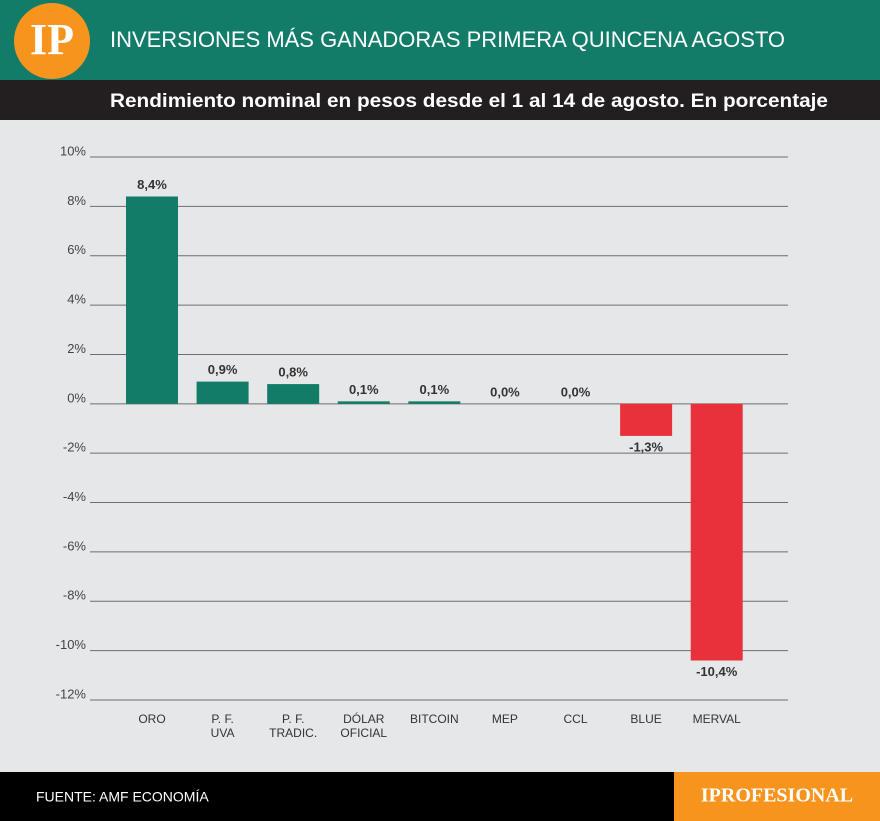  I want to click on brand: IPROFESIONAL, so click(777, 796).